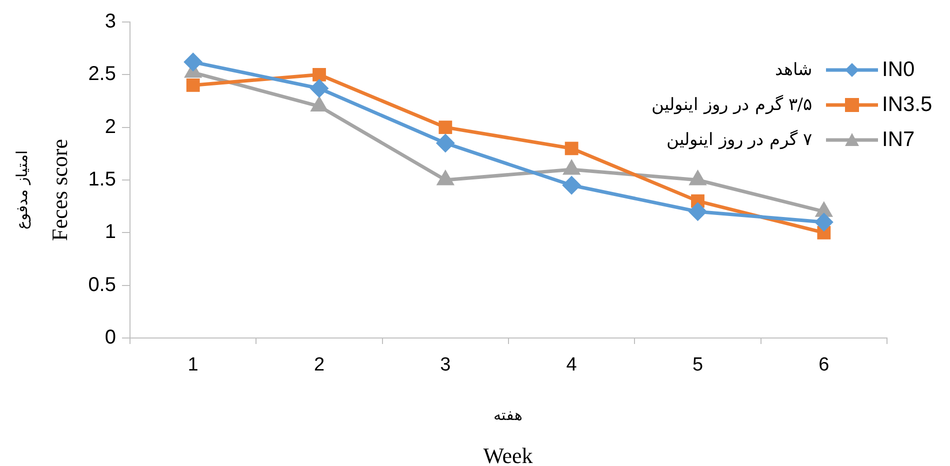 The width and height of the screenshot is (950, 466). Describe the element at coordinates (824, 365) in the screenshot. I see `x-tick-label: 6` at that location.